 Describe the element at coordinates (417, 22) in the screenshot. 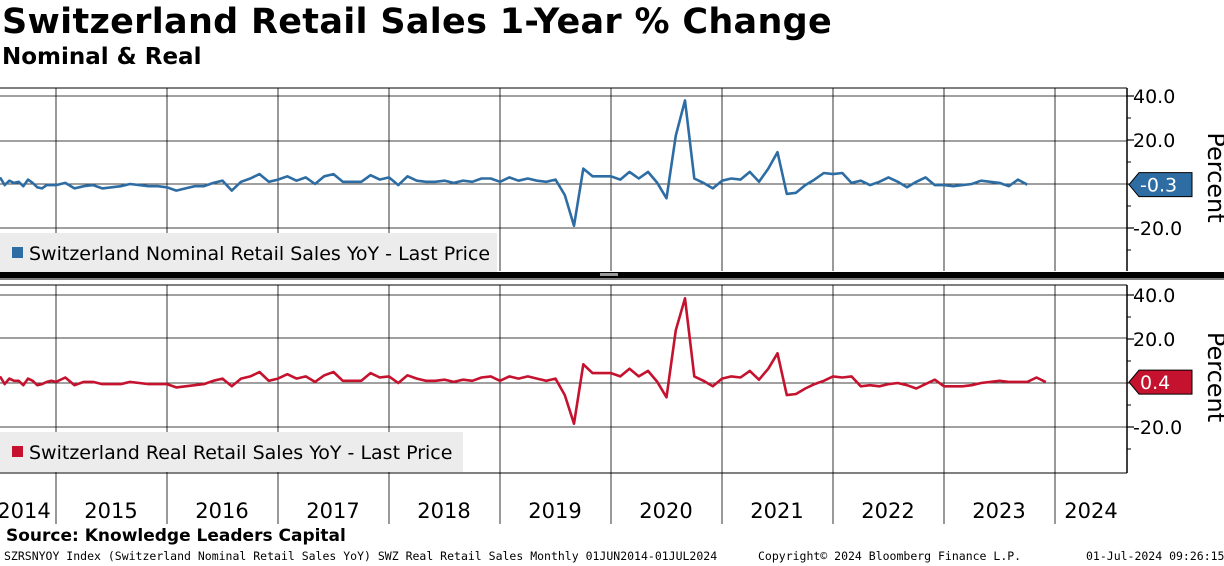

I see `chart-title: Switzerland Retail Sales 1-Year % Change` at that location.